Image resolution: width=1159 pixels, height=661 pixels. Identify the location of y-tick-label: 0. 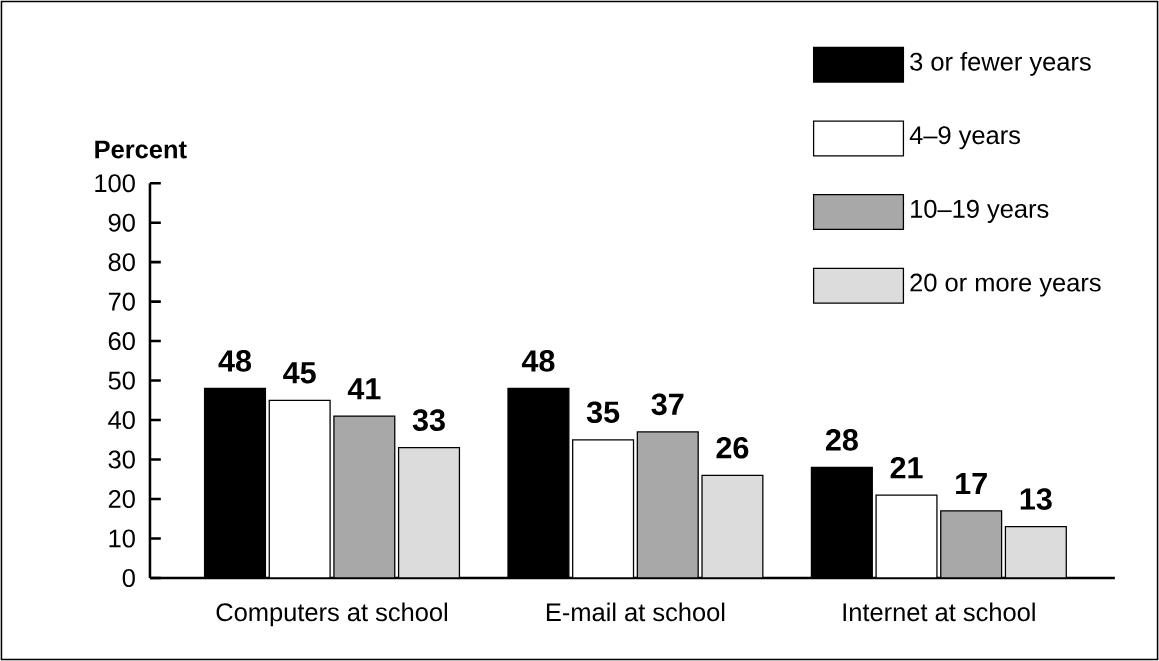
(128, 577).